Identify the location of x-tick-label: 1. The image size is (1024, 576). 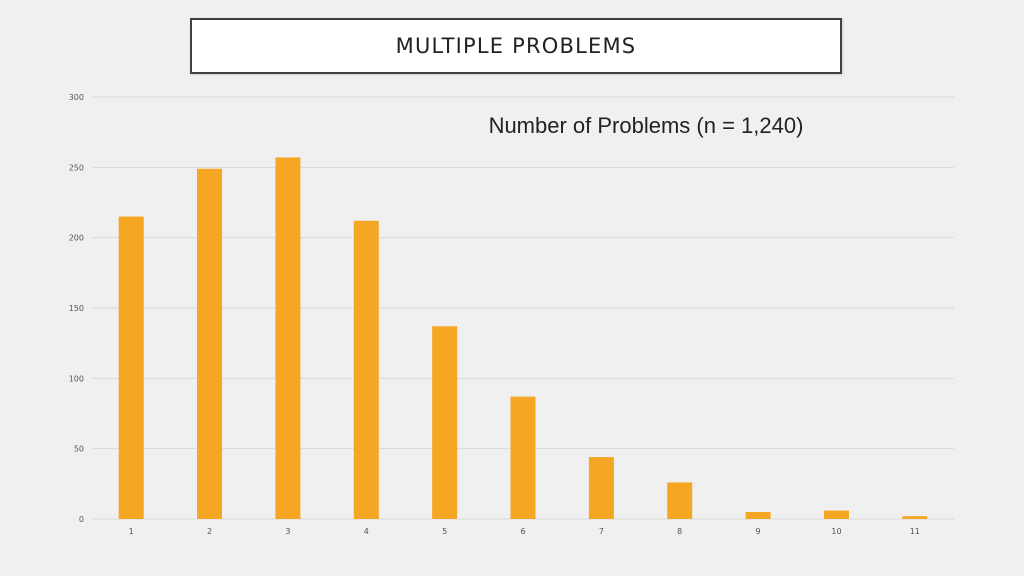
(131, 531).